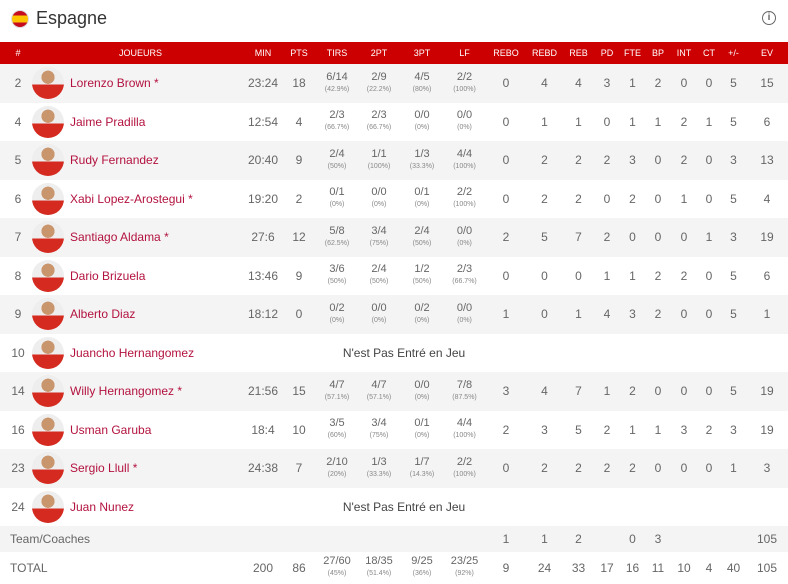 The image size is (788, 584). I want to click on column-header: BP, so click(658, 53).